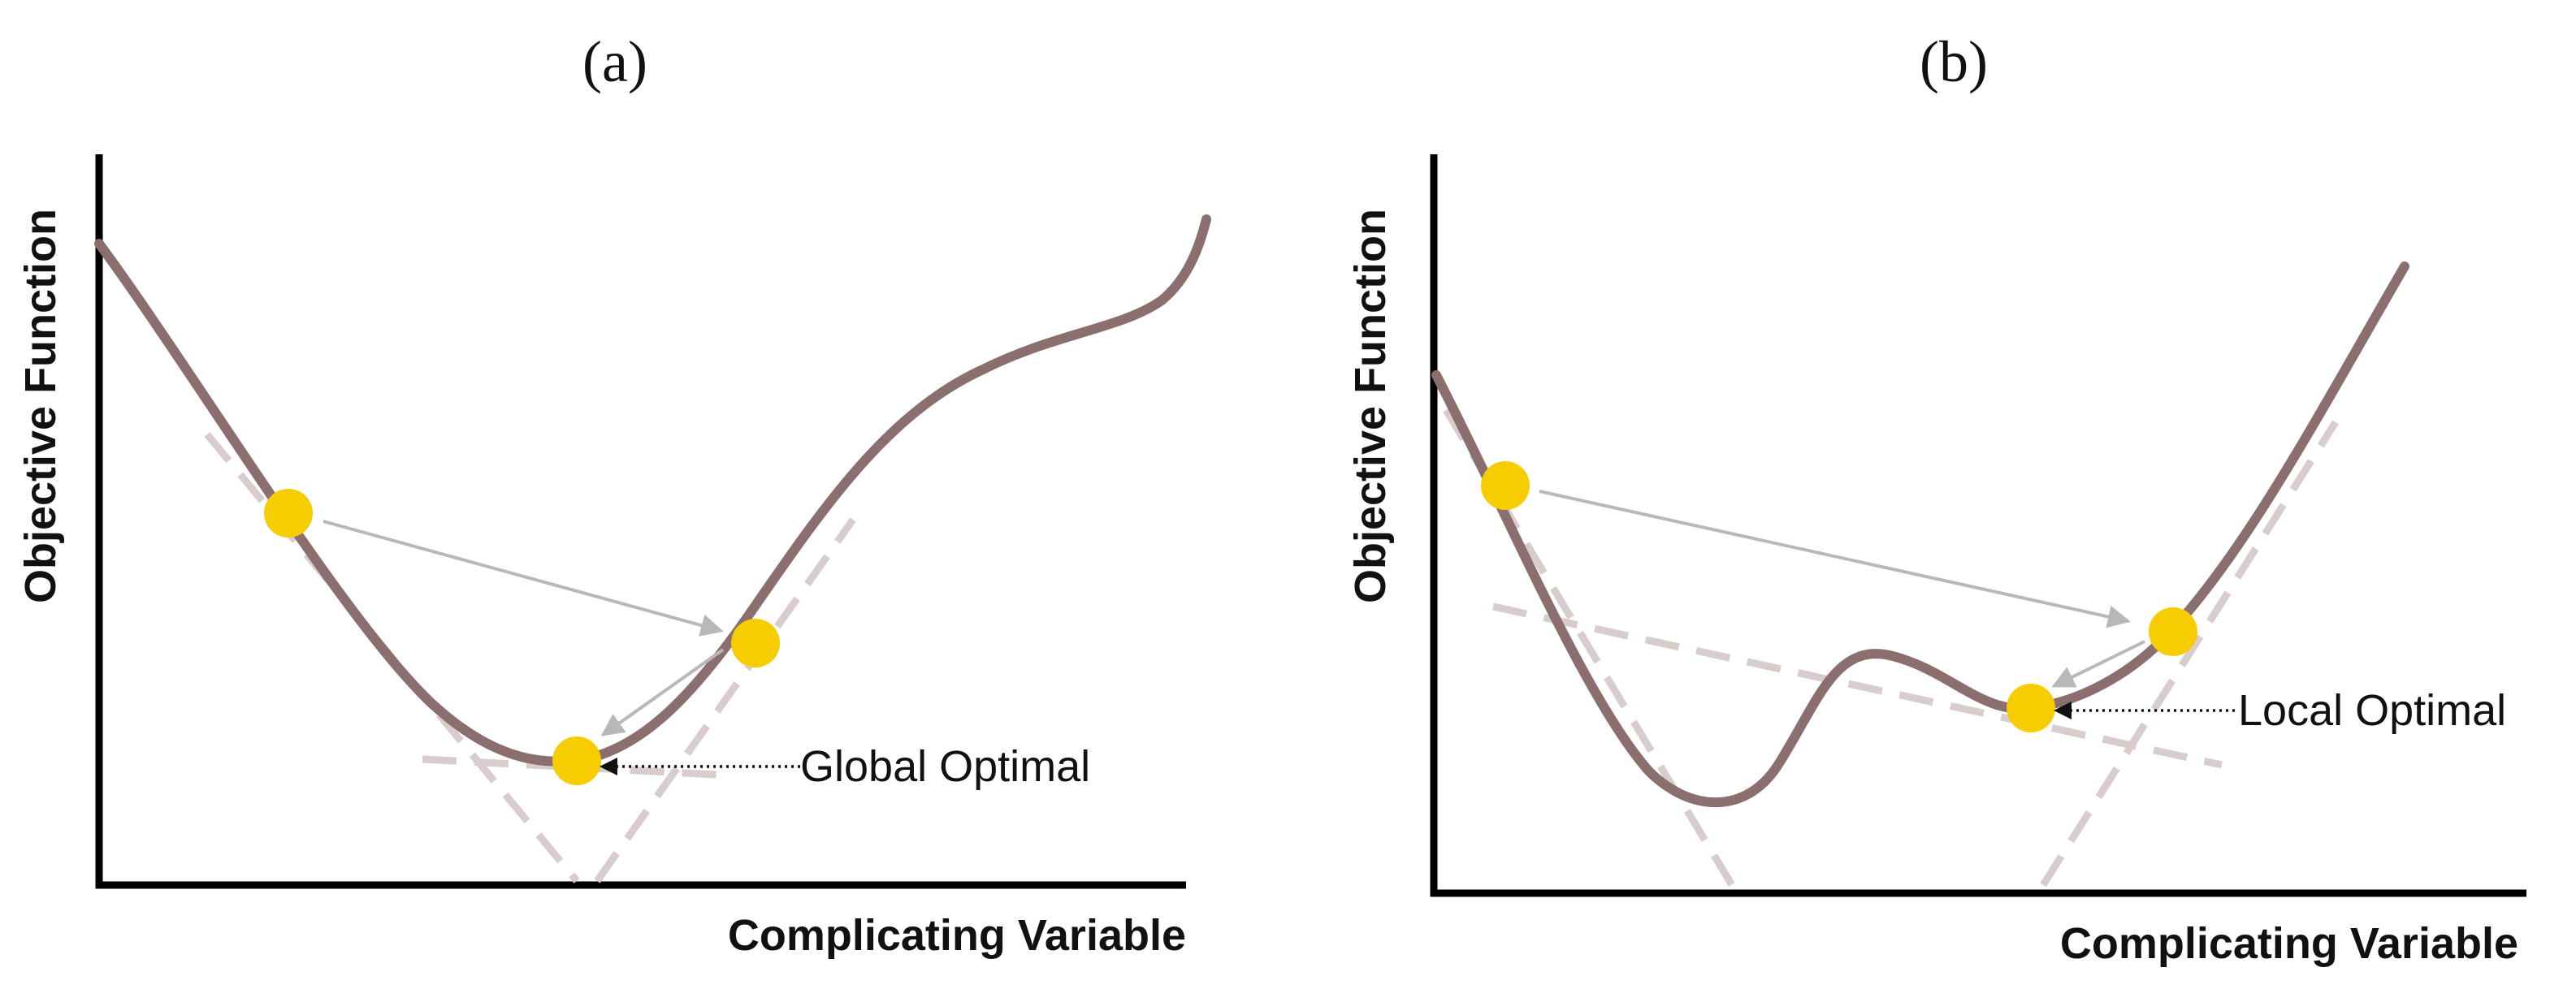  I want to click on panel-b-y-axis-label: Objective Function, so click(1370, 406).